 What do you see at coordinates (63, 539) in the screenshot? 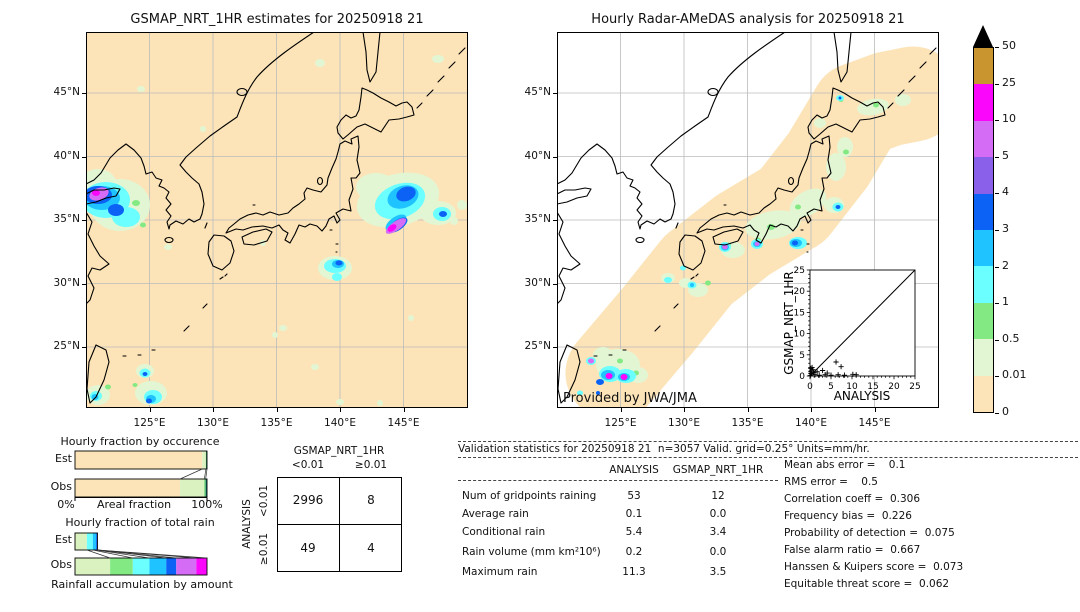
I see `totalrain-est-label: Est` at bounding box center [63, 539].